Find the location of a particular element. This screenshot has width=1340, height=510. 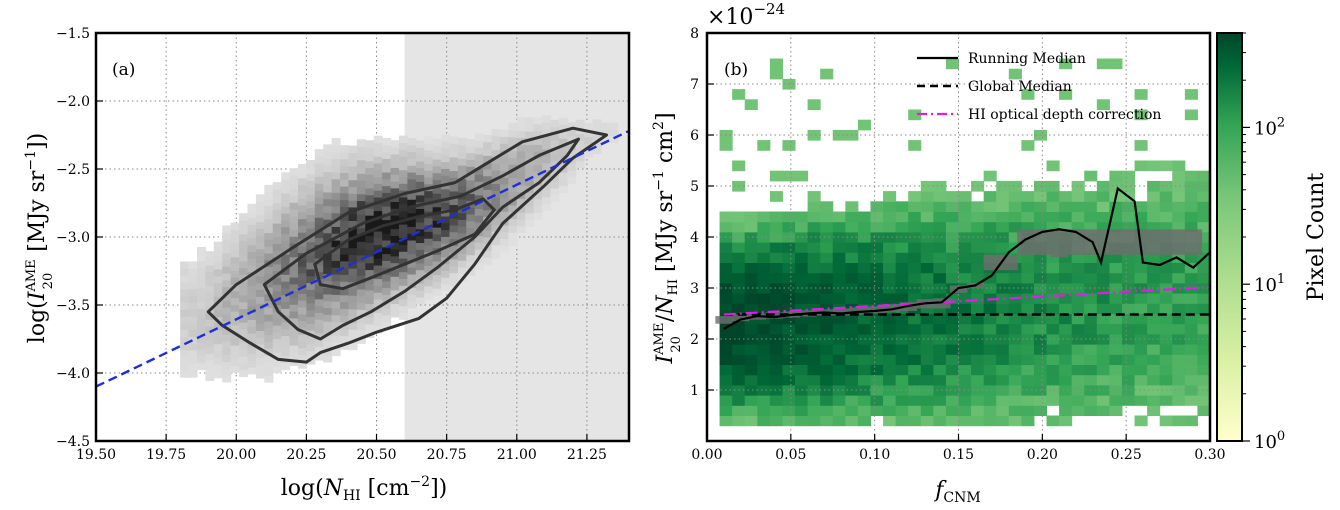

y-scale-factor: ×10⁻²⁴ is located at coordinates (746, 15).